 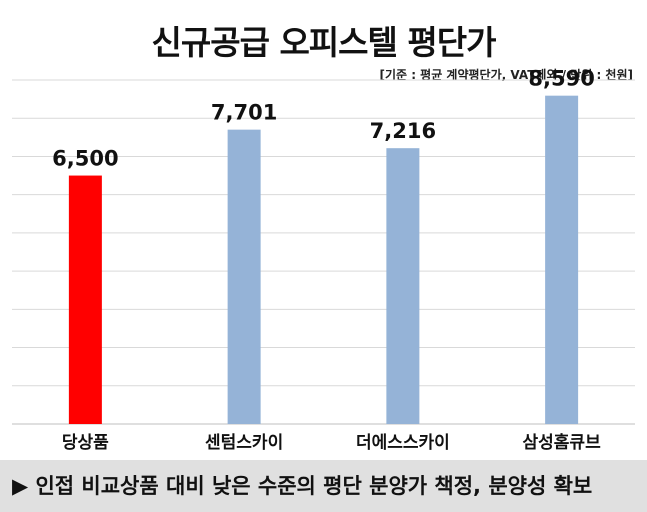 I want to click on triangle-marker-icon: ▶, so click(x=20, y=486).